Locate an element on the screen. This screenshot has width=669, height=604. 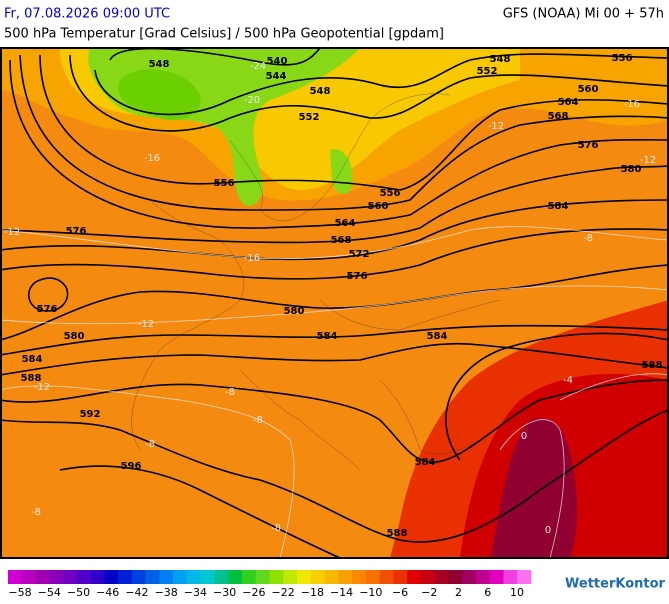
colorbar-label: −58 is located at coordinates (19, 592).